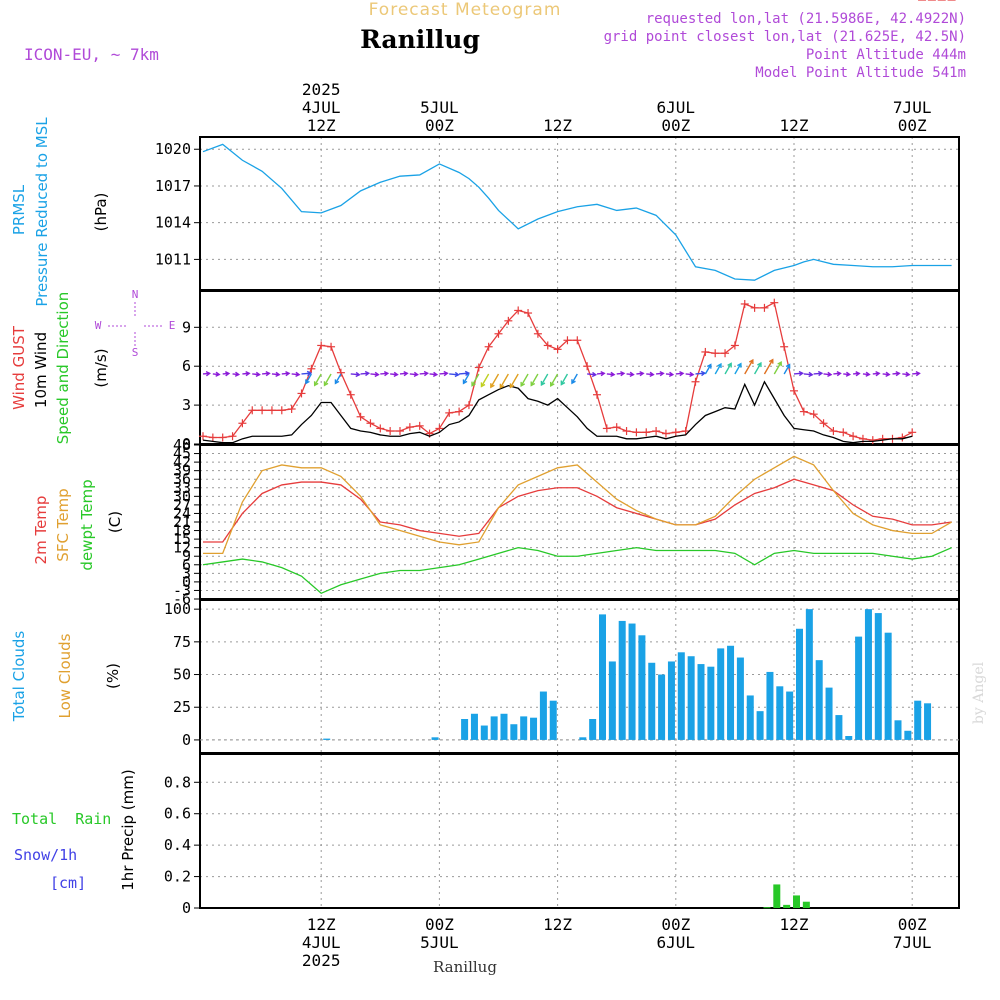 The height and width of the screenshot is (1000, 1000). I want to click on wind-speed-line, so click(557, 412).